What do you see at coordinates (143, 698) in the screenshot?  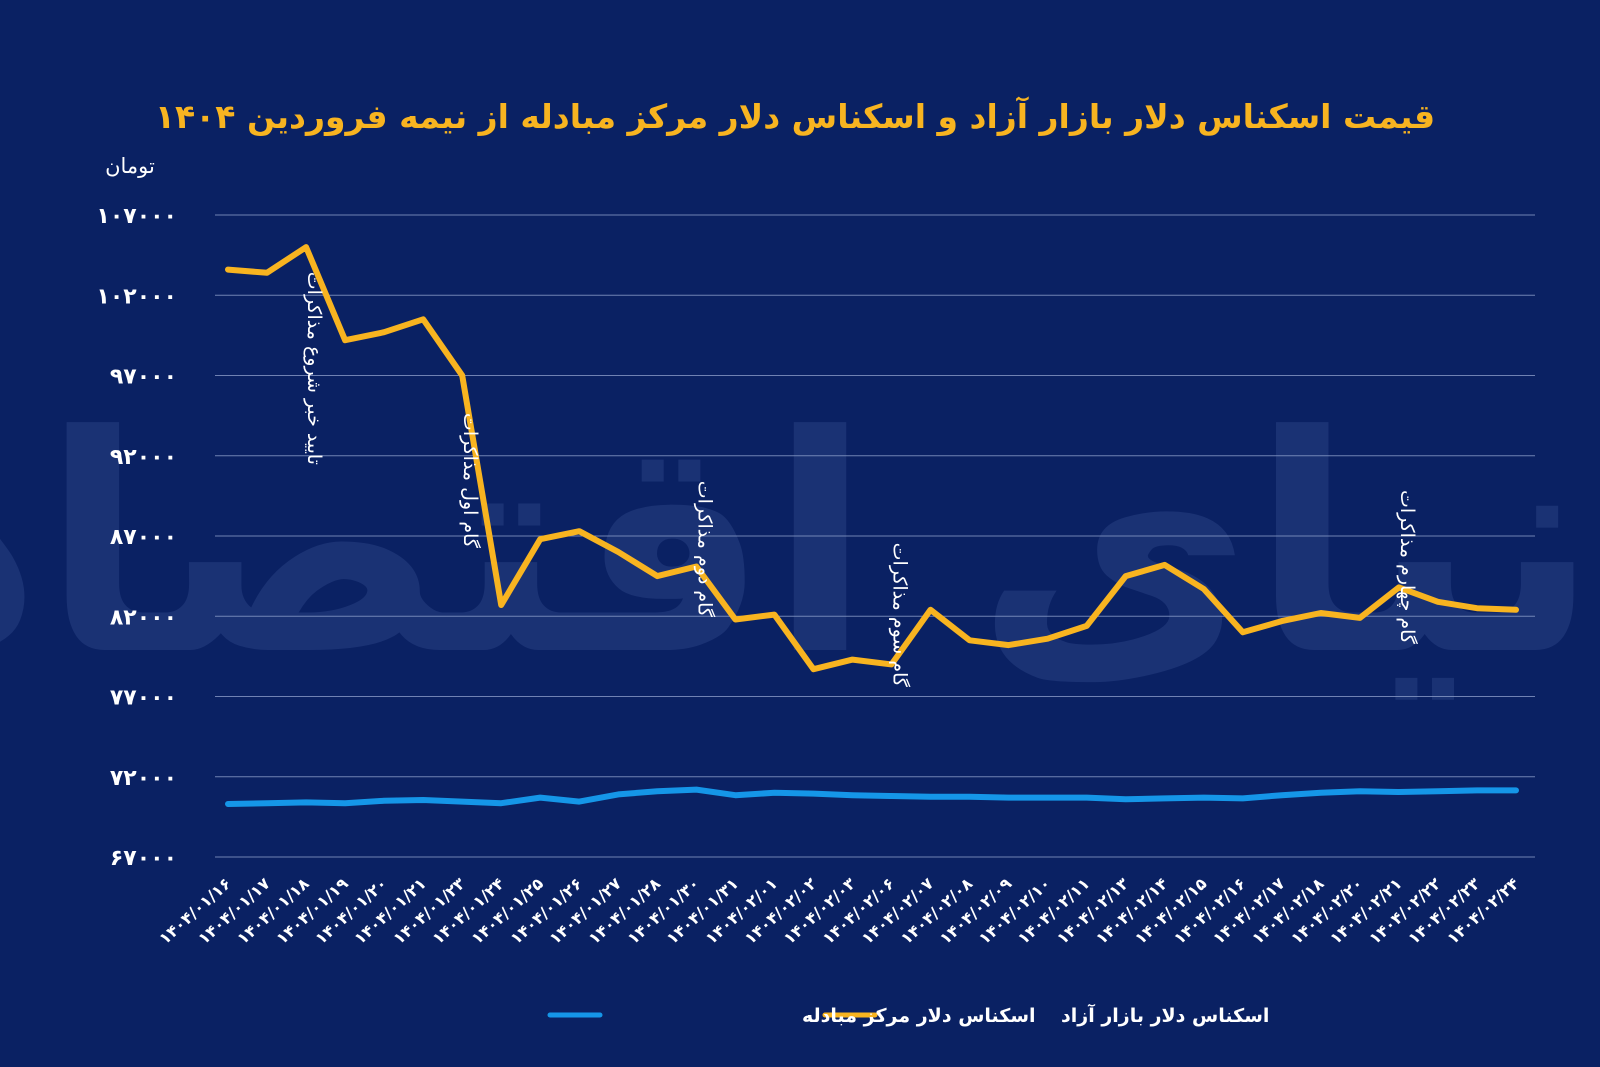 I see `y-tick-label: ۷۷۰۰۰` at bounding box center [143, 698].